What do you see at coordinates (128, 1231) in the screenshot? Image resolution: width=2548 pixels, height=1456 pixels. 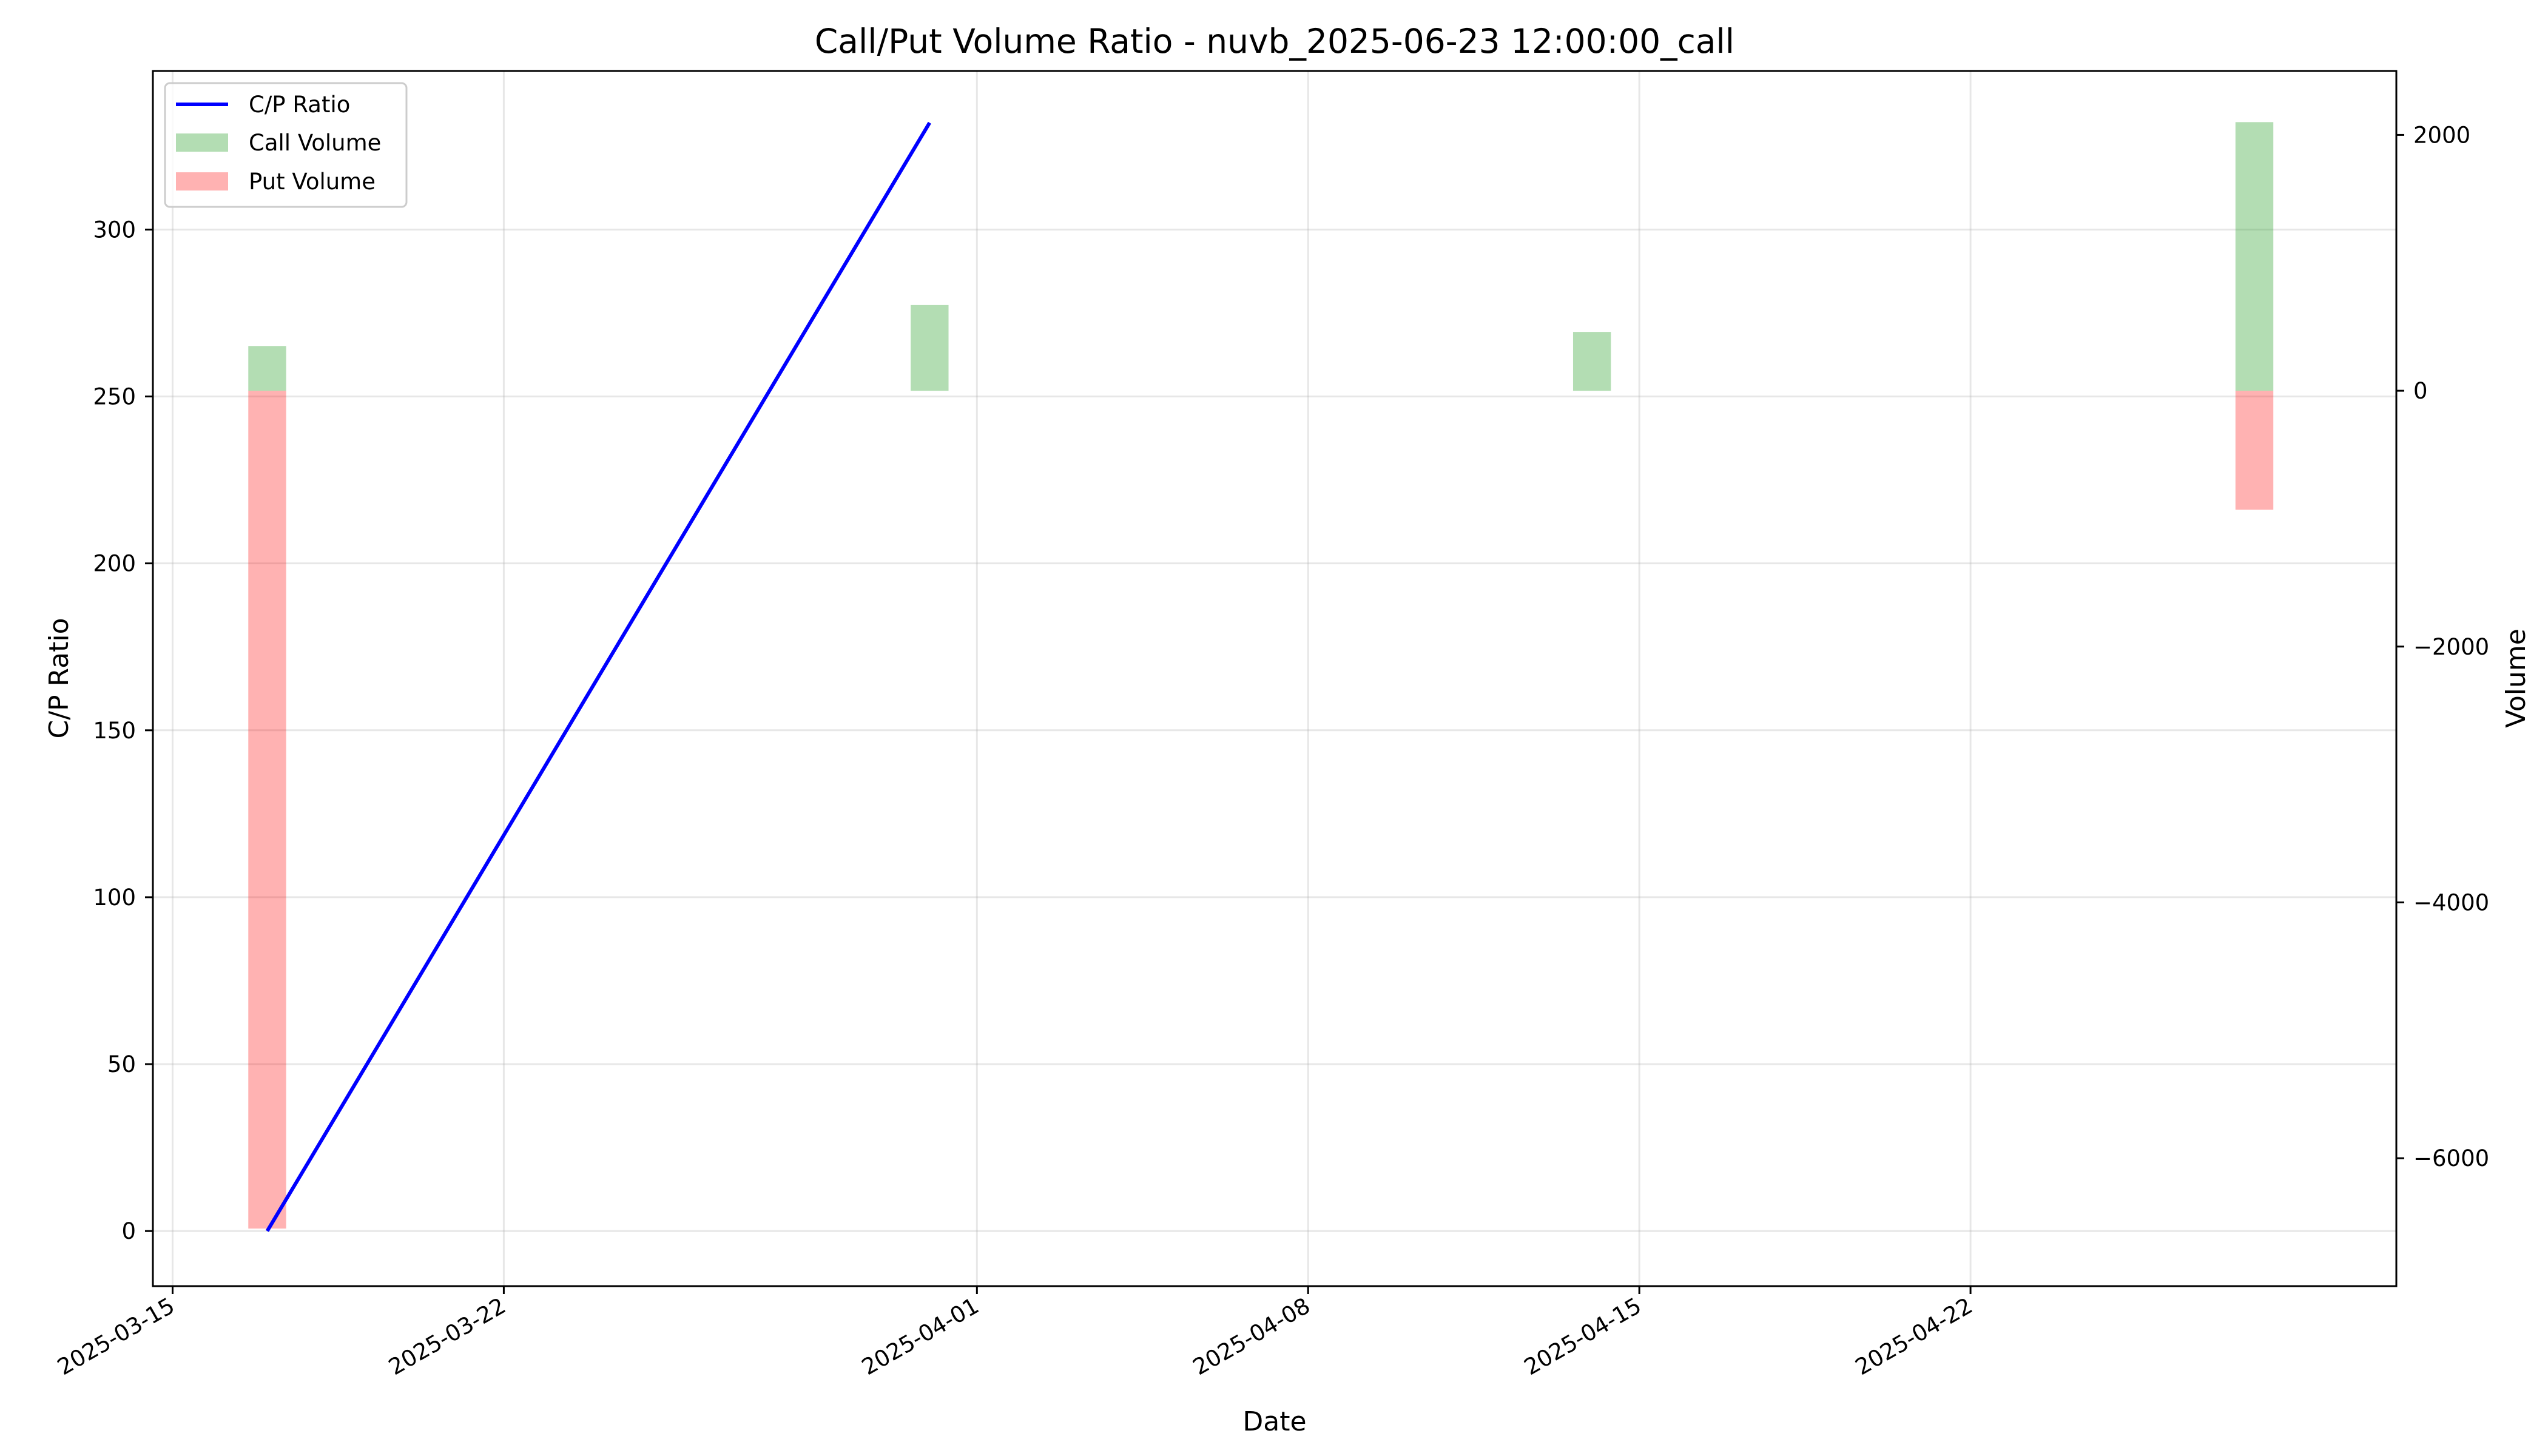 I see `y-tick-label: 0` at bounding box center [128, 1231].